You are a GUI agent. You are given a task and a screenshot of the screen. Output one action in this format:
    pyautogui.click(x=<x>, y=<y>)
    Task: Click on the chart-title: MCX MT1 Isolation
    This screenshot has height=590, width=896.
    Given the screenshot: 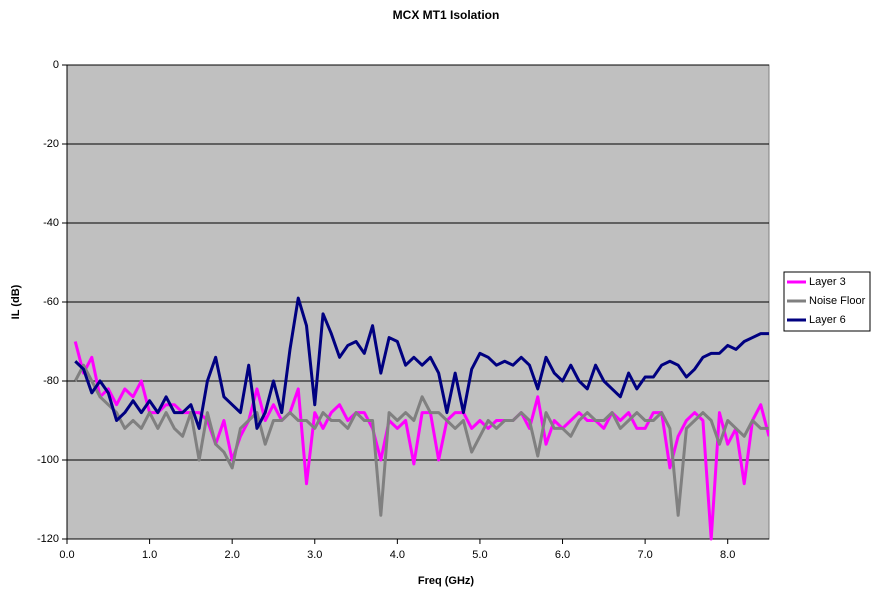 What is the action you would take?
    pyautogui.click(x=446, y=15)
    